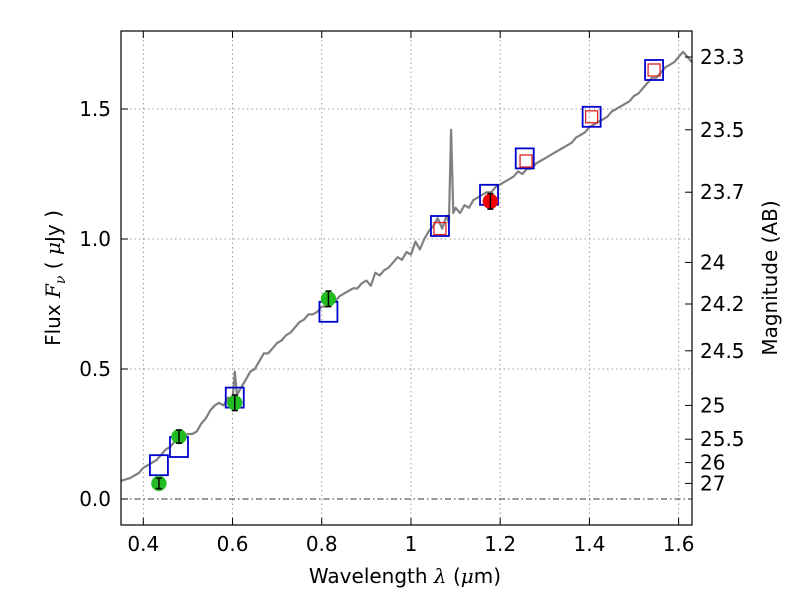 The height and width of the screenshot is (600, 800). What do you see at coordinates (411, 544) in the screenshot?
I see `x-tick-label: 1` at bounding box center [411, 544].